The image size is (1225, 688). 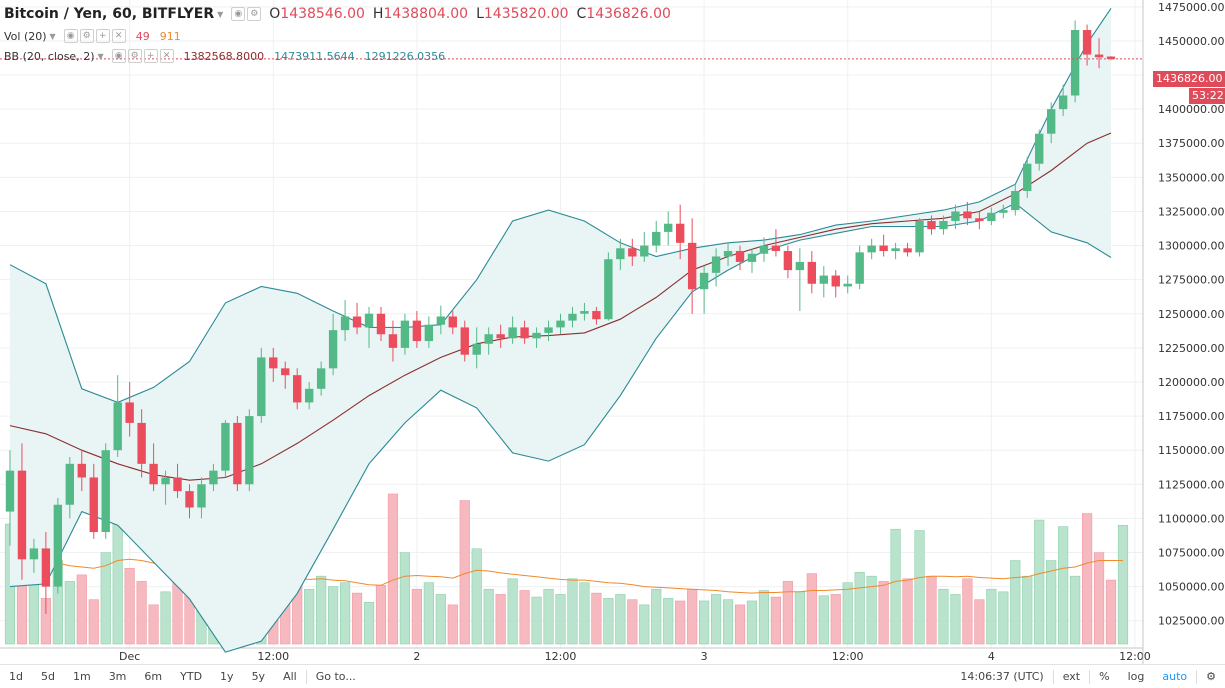 I want to click on range-1y: 1y, so click(x=227, y=676).